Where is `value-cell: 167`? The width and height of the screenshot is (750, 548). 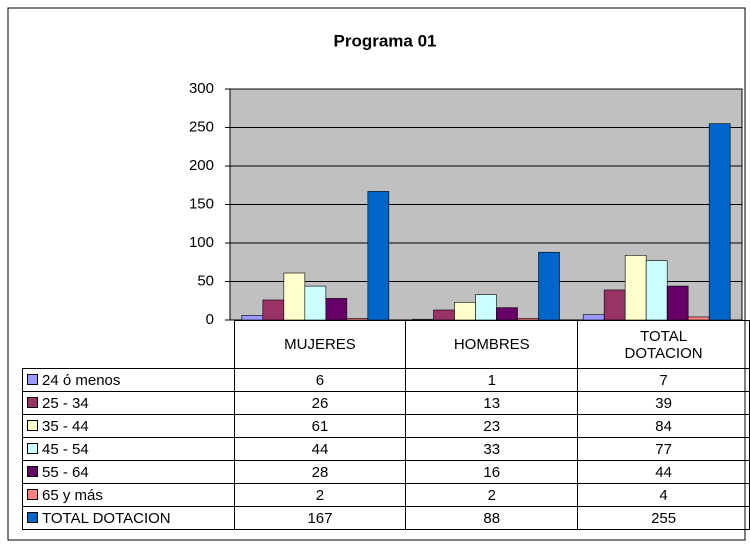
value-cell: 167 is located at coordinates (320, 518).